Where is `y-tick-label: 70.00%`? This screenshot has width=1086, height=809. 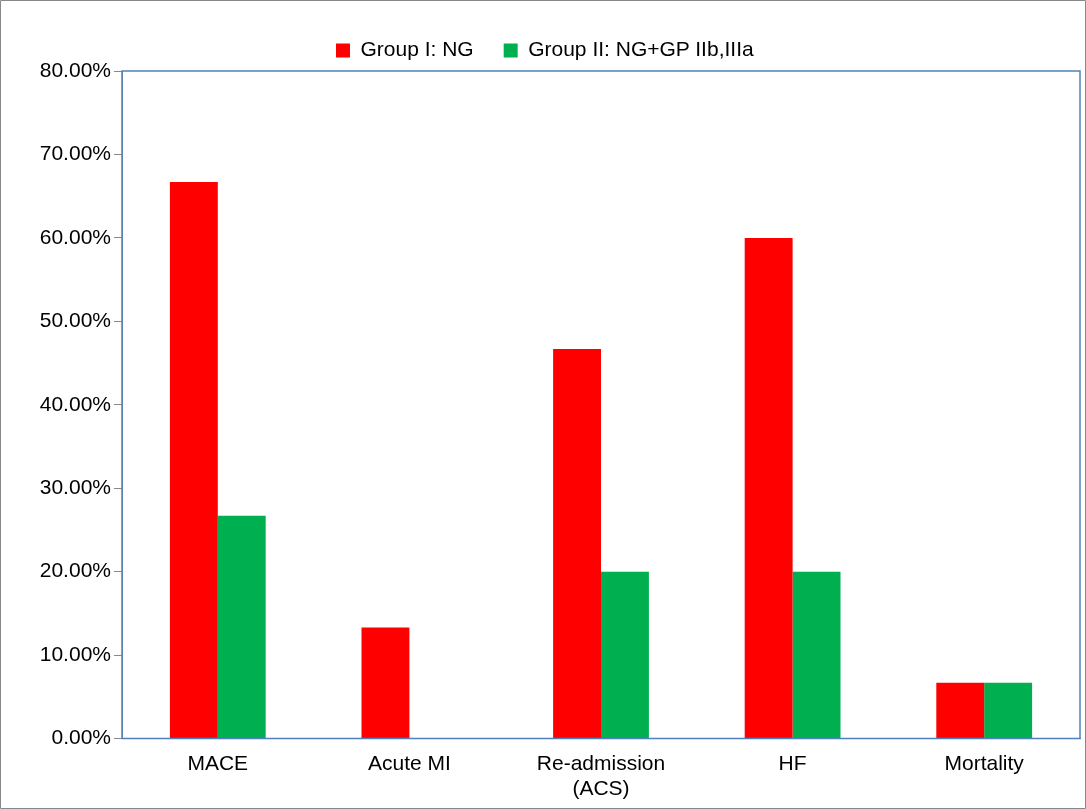
y-tick-label: 70.00% is located at coordinates (75, 153).